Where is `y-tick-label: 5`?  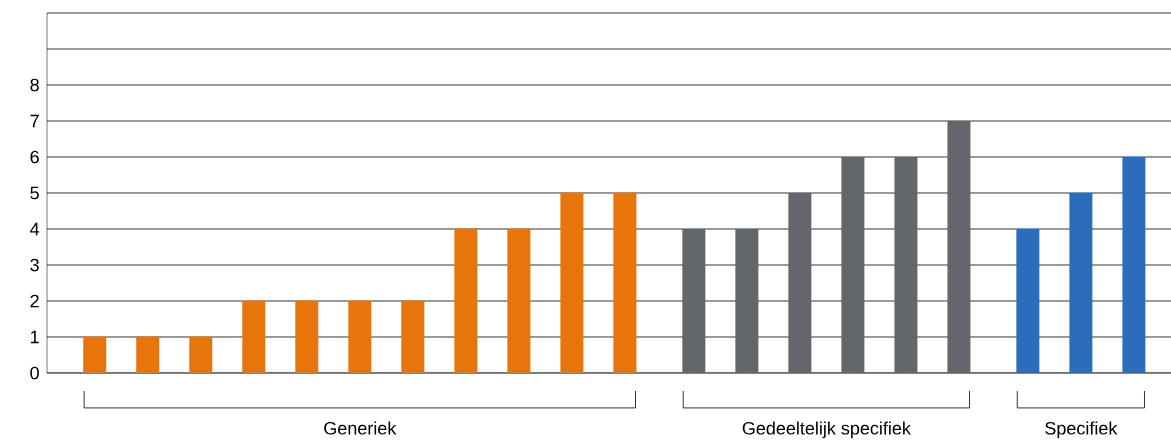 y-tick-label: 5 is located at coordinates (34, 193).